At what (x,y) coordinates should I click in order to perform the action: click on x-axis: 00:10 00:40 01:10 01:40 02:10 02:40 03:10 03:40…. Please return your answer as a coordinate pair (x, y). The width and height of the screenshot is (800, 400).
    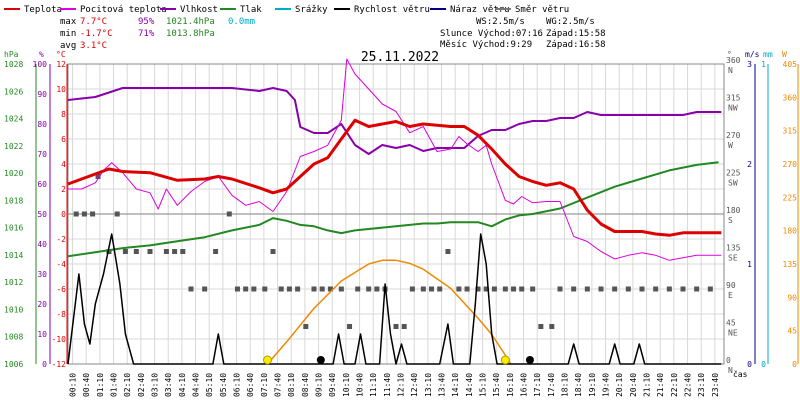
    Looking at the image, I should click on (394, 385).